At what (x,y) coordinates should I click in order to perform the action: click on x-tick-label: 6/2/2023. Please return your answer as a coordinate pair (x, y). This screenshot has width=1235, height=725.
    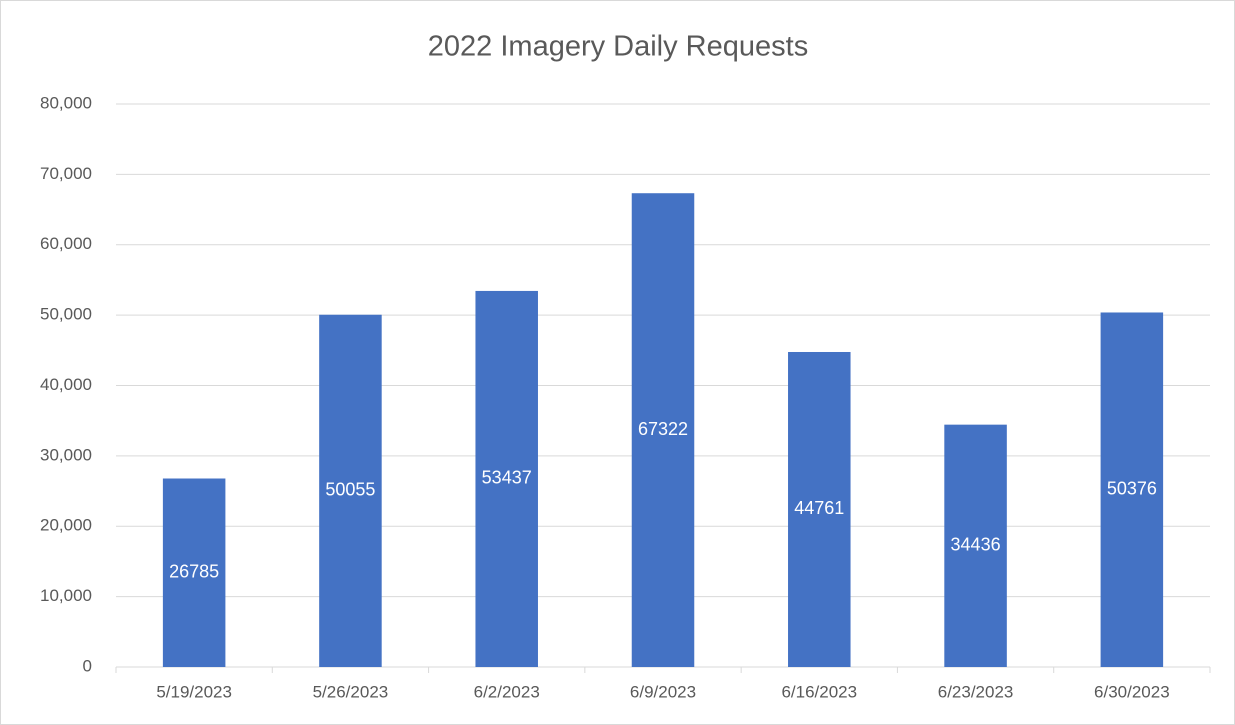
    Looking at the image, I should click on (507, 691).